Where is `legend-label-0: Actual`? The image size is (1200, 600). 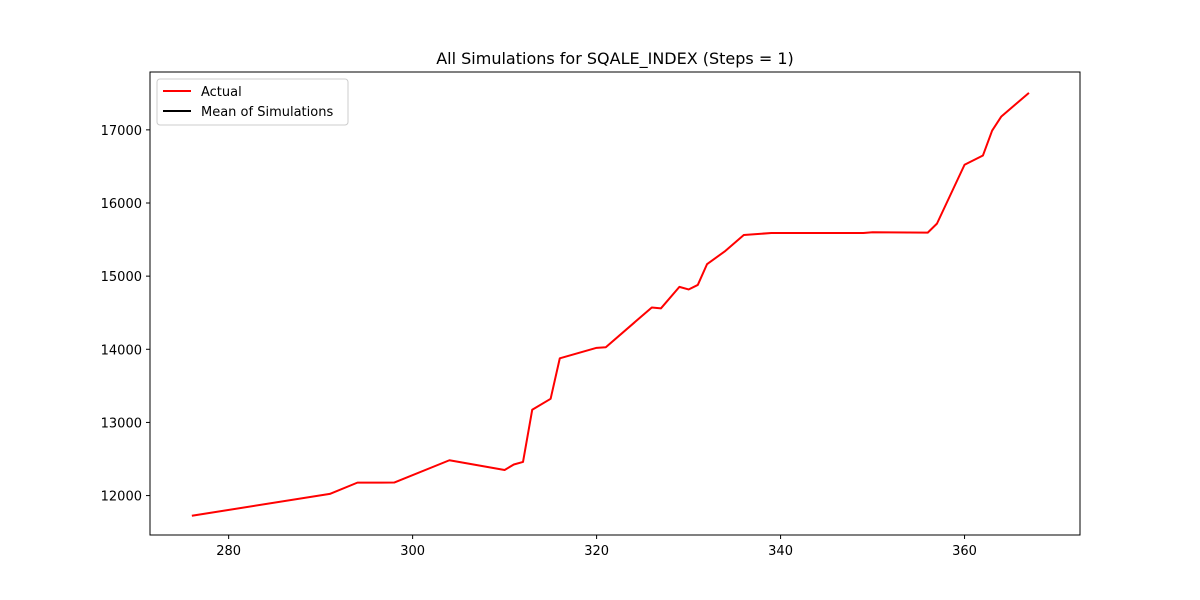
legend-label-0: Actual is located at coordinates (221, 92).